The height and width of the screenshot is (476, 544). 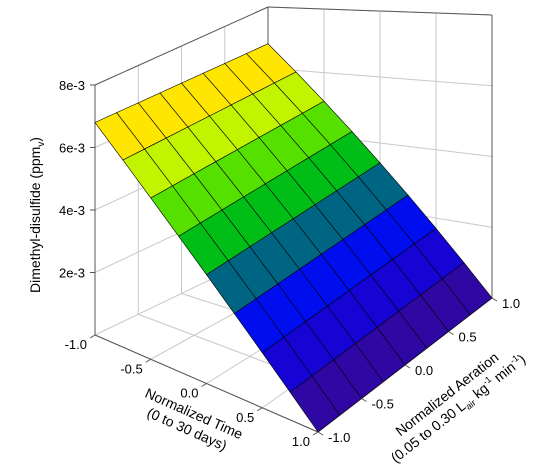 What do you see at coordinates (131, 368) in the screenshot?
I see `x-tick-label: -0.5` at bounding box center [131, 368].